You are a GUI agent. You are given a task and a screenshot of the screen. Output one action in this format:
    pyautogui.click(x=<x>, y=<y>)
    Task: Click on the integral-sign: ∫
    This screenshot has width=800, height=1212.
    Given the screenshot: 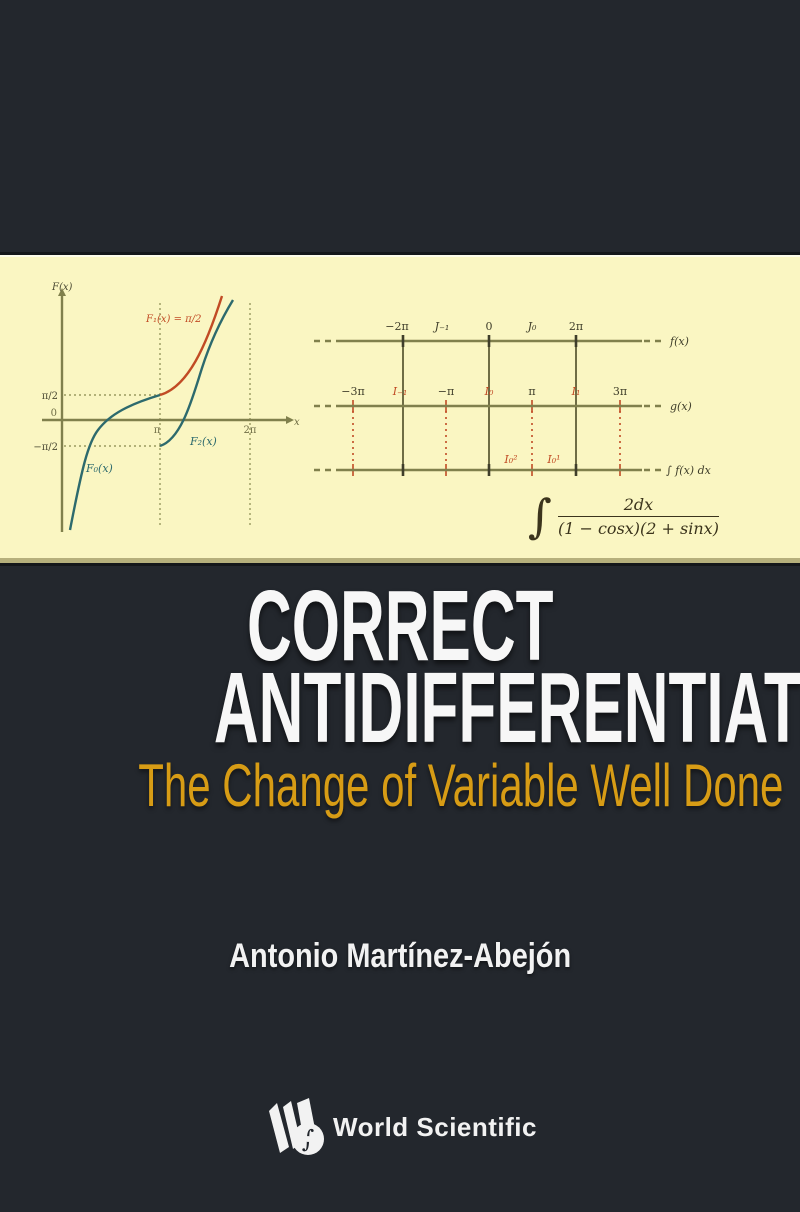 What is the action you would take?
    pyautogui.click(x=540, y=516)
    